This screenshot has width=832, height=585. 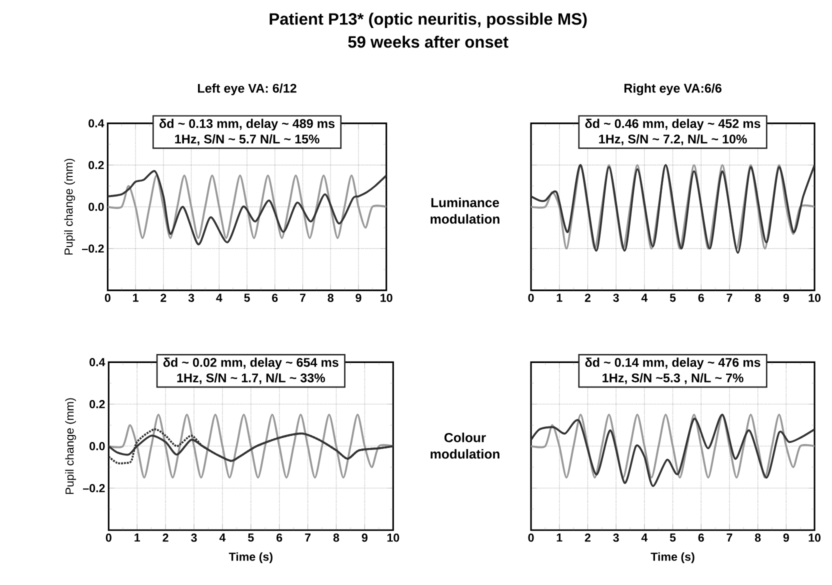 I want to click on annotation: 1Hz, S/N ~ 5.7 N/L ~ 15%, so click(x=247, y=140).